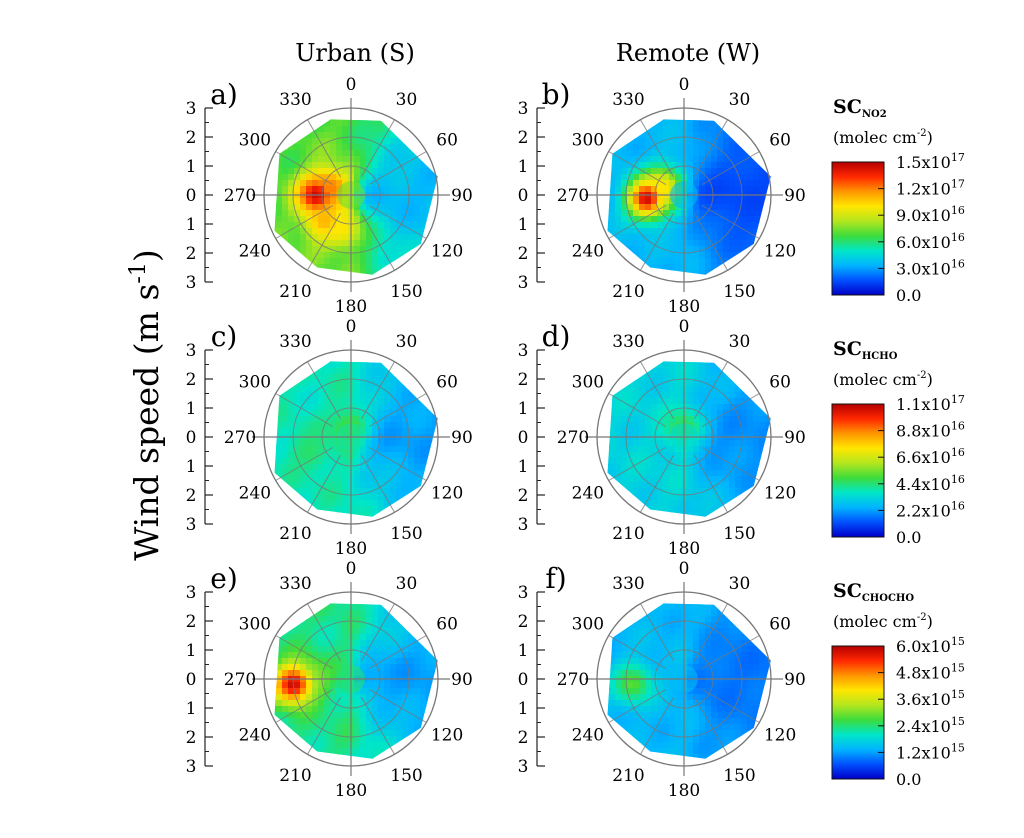  Describe the element at coordinates (681, 680) in the screenshot. I see `angle-labels-f: 0 30 60 90 120 150 180 210 240 270 300 330` at that location.